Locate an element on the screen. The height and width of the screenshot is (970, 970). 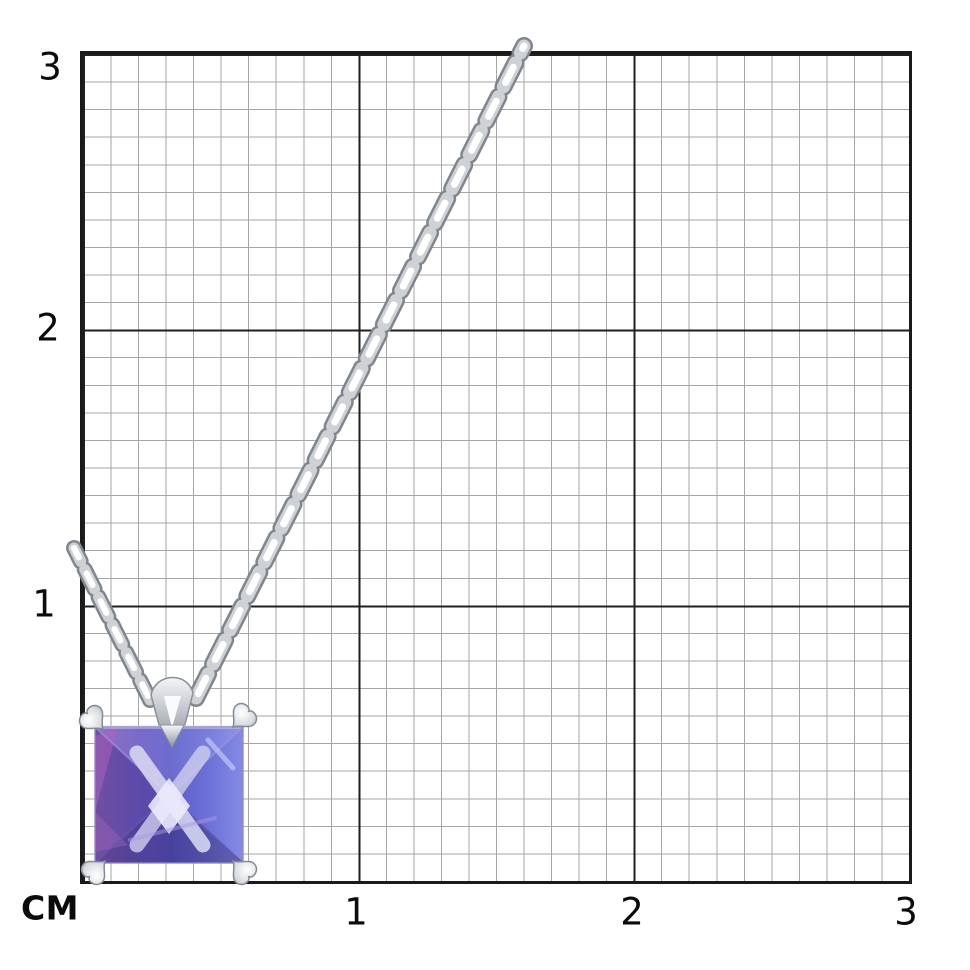
x-axis-tick-label-2: 2 is located at coordinates (632, 912).